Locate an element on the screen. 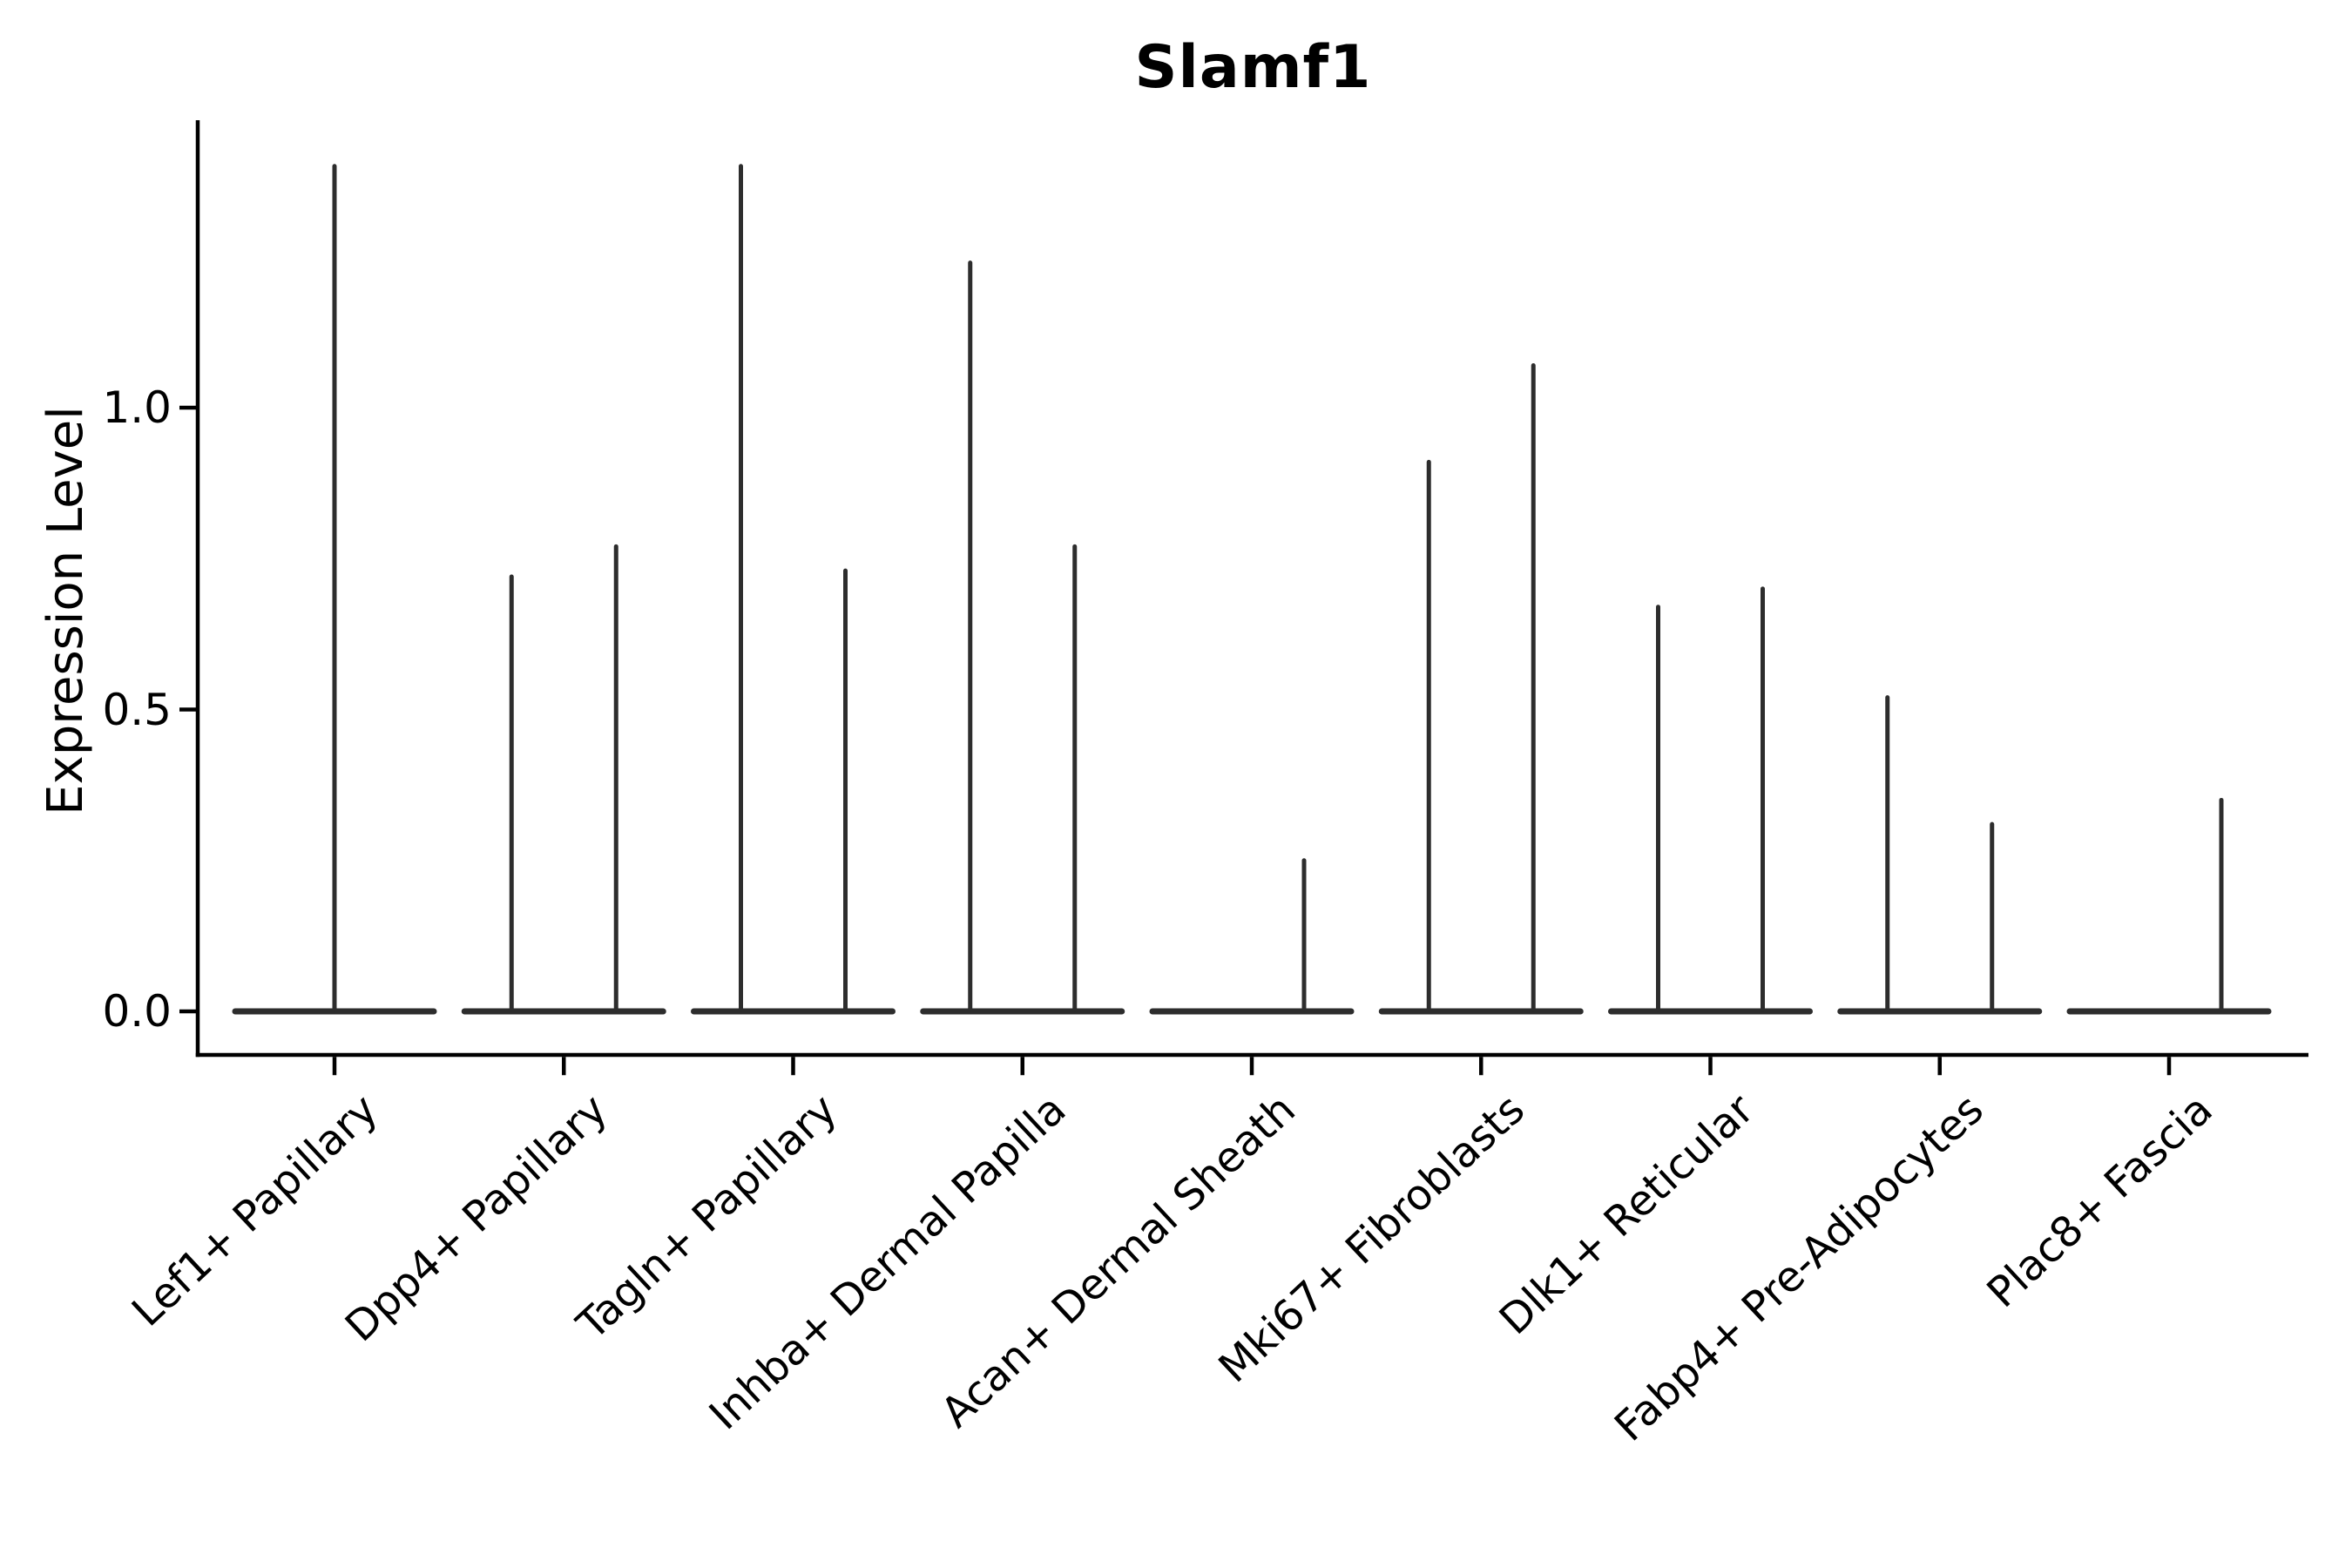  y-tick-label: 1.0 is located at coordinates (137, 407).